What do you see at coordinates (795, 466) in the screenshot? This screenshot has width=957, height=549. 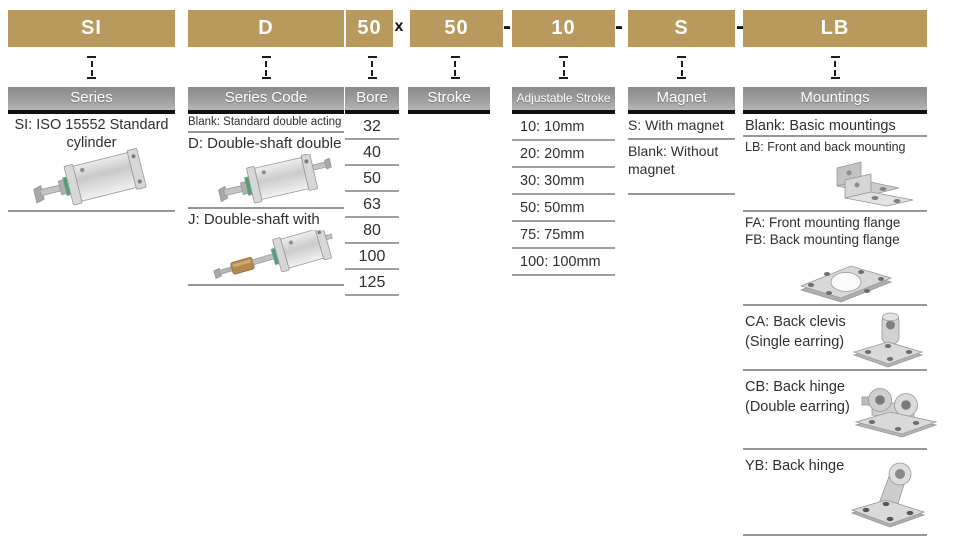 I see `mounting-item-yb: YB: Back hinge` at bounding box center [795, 466].